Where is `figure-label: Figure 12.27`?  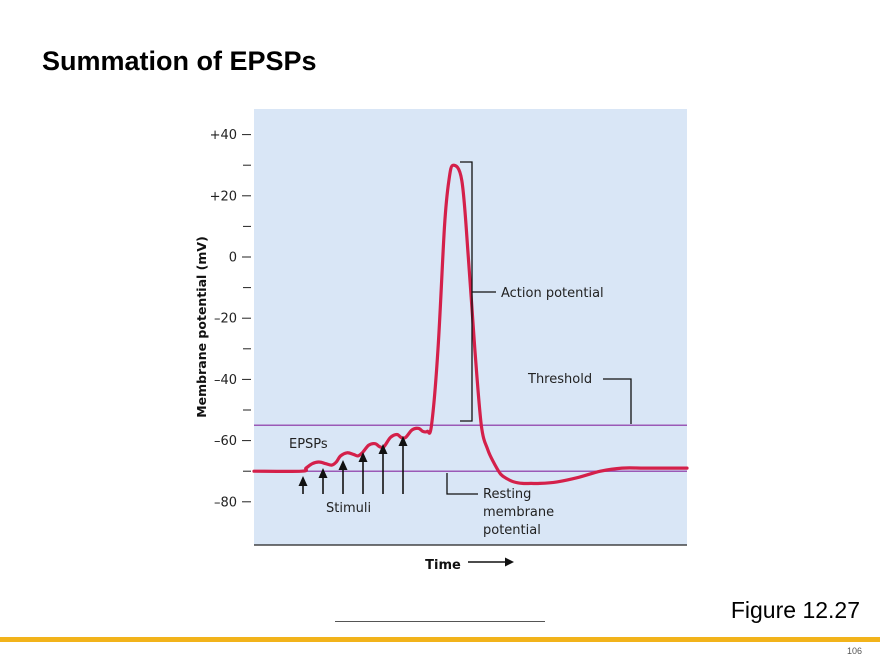 figure-label: Figure 12.27 is located at coordinates (795, 610).